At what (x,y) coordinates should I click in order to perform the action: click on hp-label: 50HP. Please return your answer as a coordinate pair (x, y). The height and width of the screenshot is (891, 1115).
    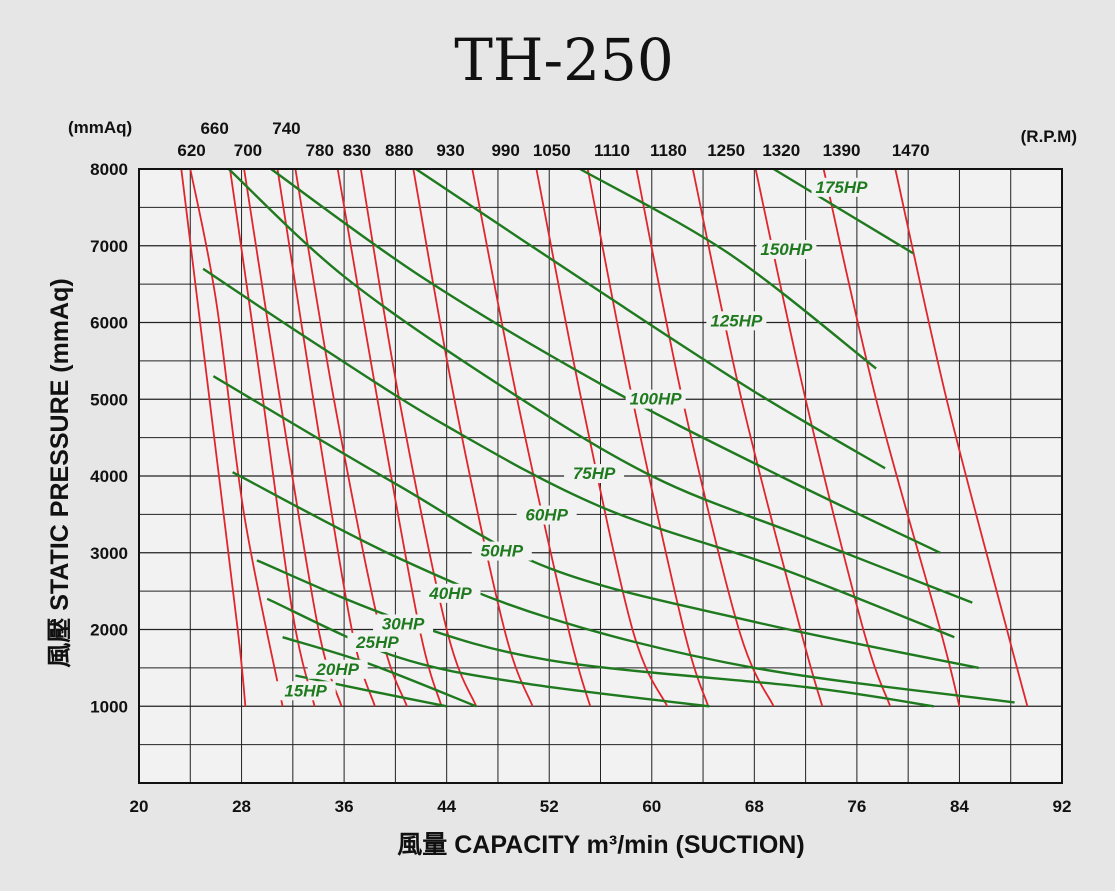
    Looking at the image, I should click on (502, 551).